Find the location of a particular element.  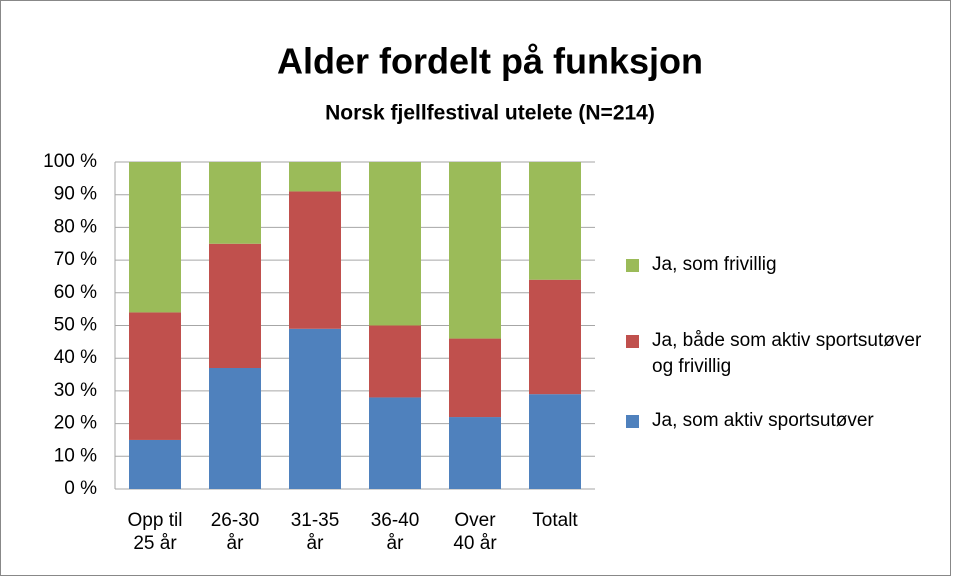

legend-entry: Ja, som frivillig is located at coordinates (774, 265).